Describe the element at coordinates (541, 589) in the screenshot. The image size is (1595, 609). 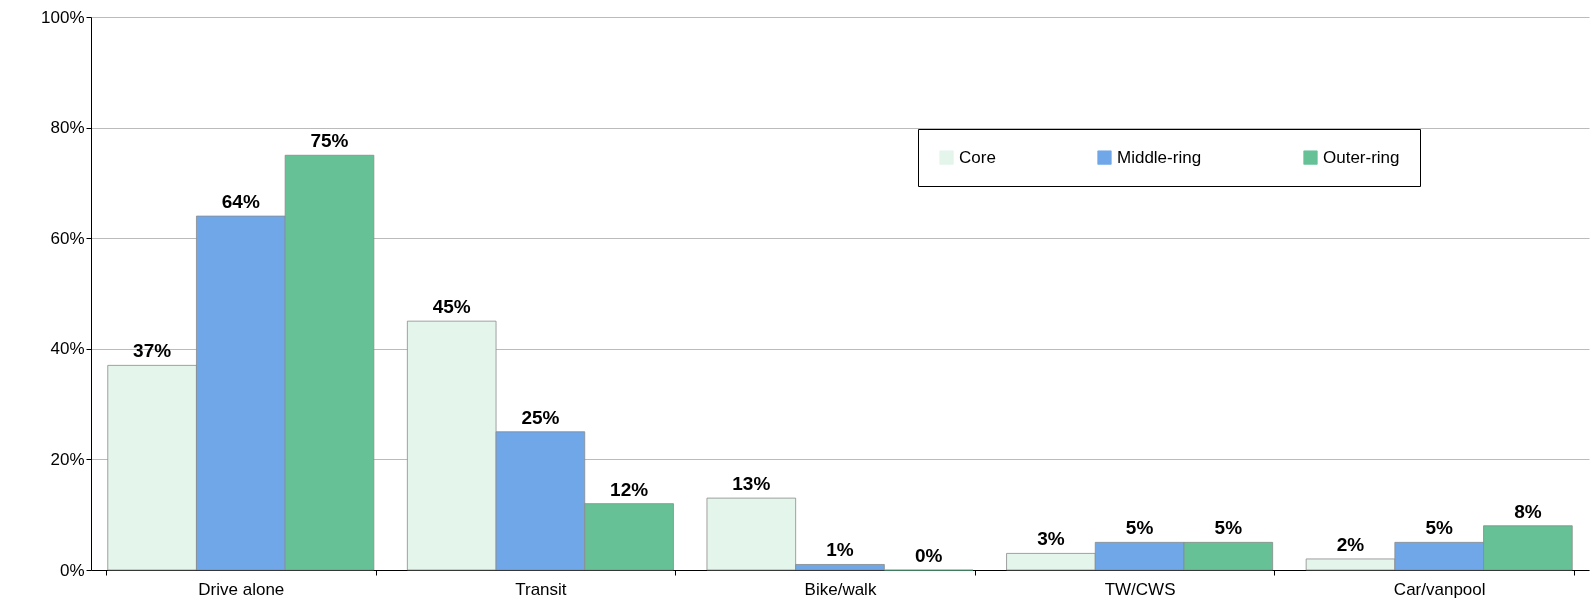
I see `x-tick-label: Transit` at that location.